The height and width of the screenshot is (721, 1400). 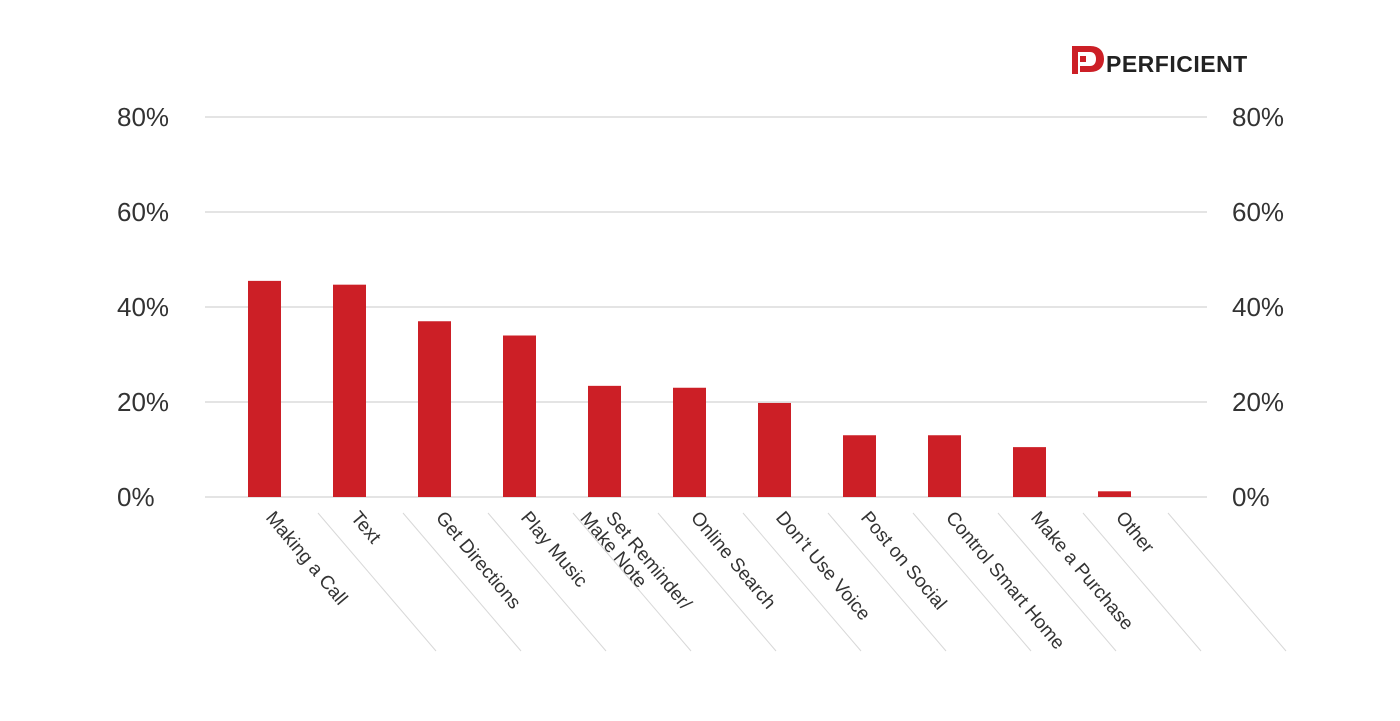 I want to click on y-tick-label-left: 0%, so click(x=136, y=497).